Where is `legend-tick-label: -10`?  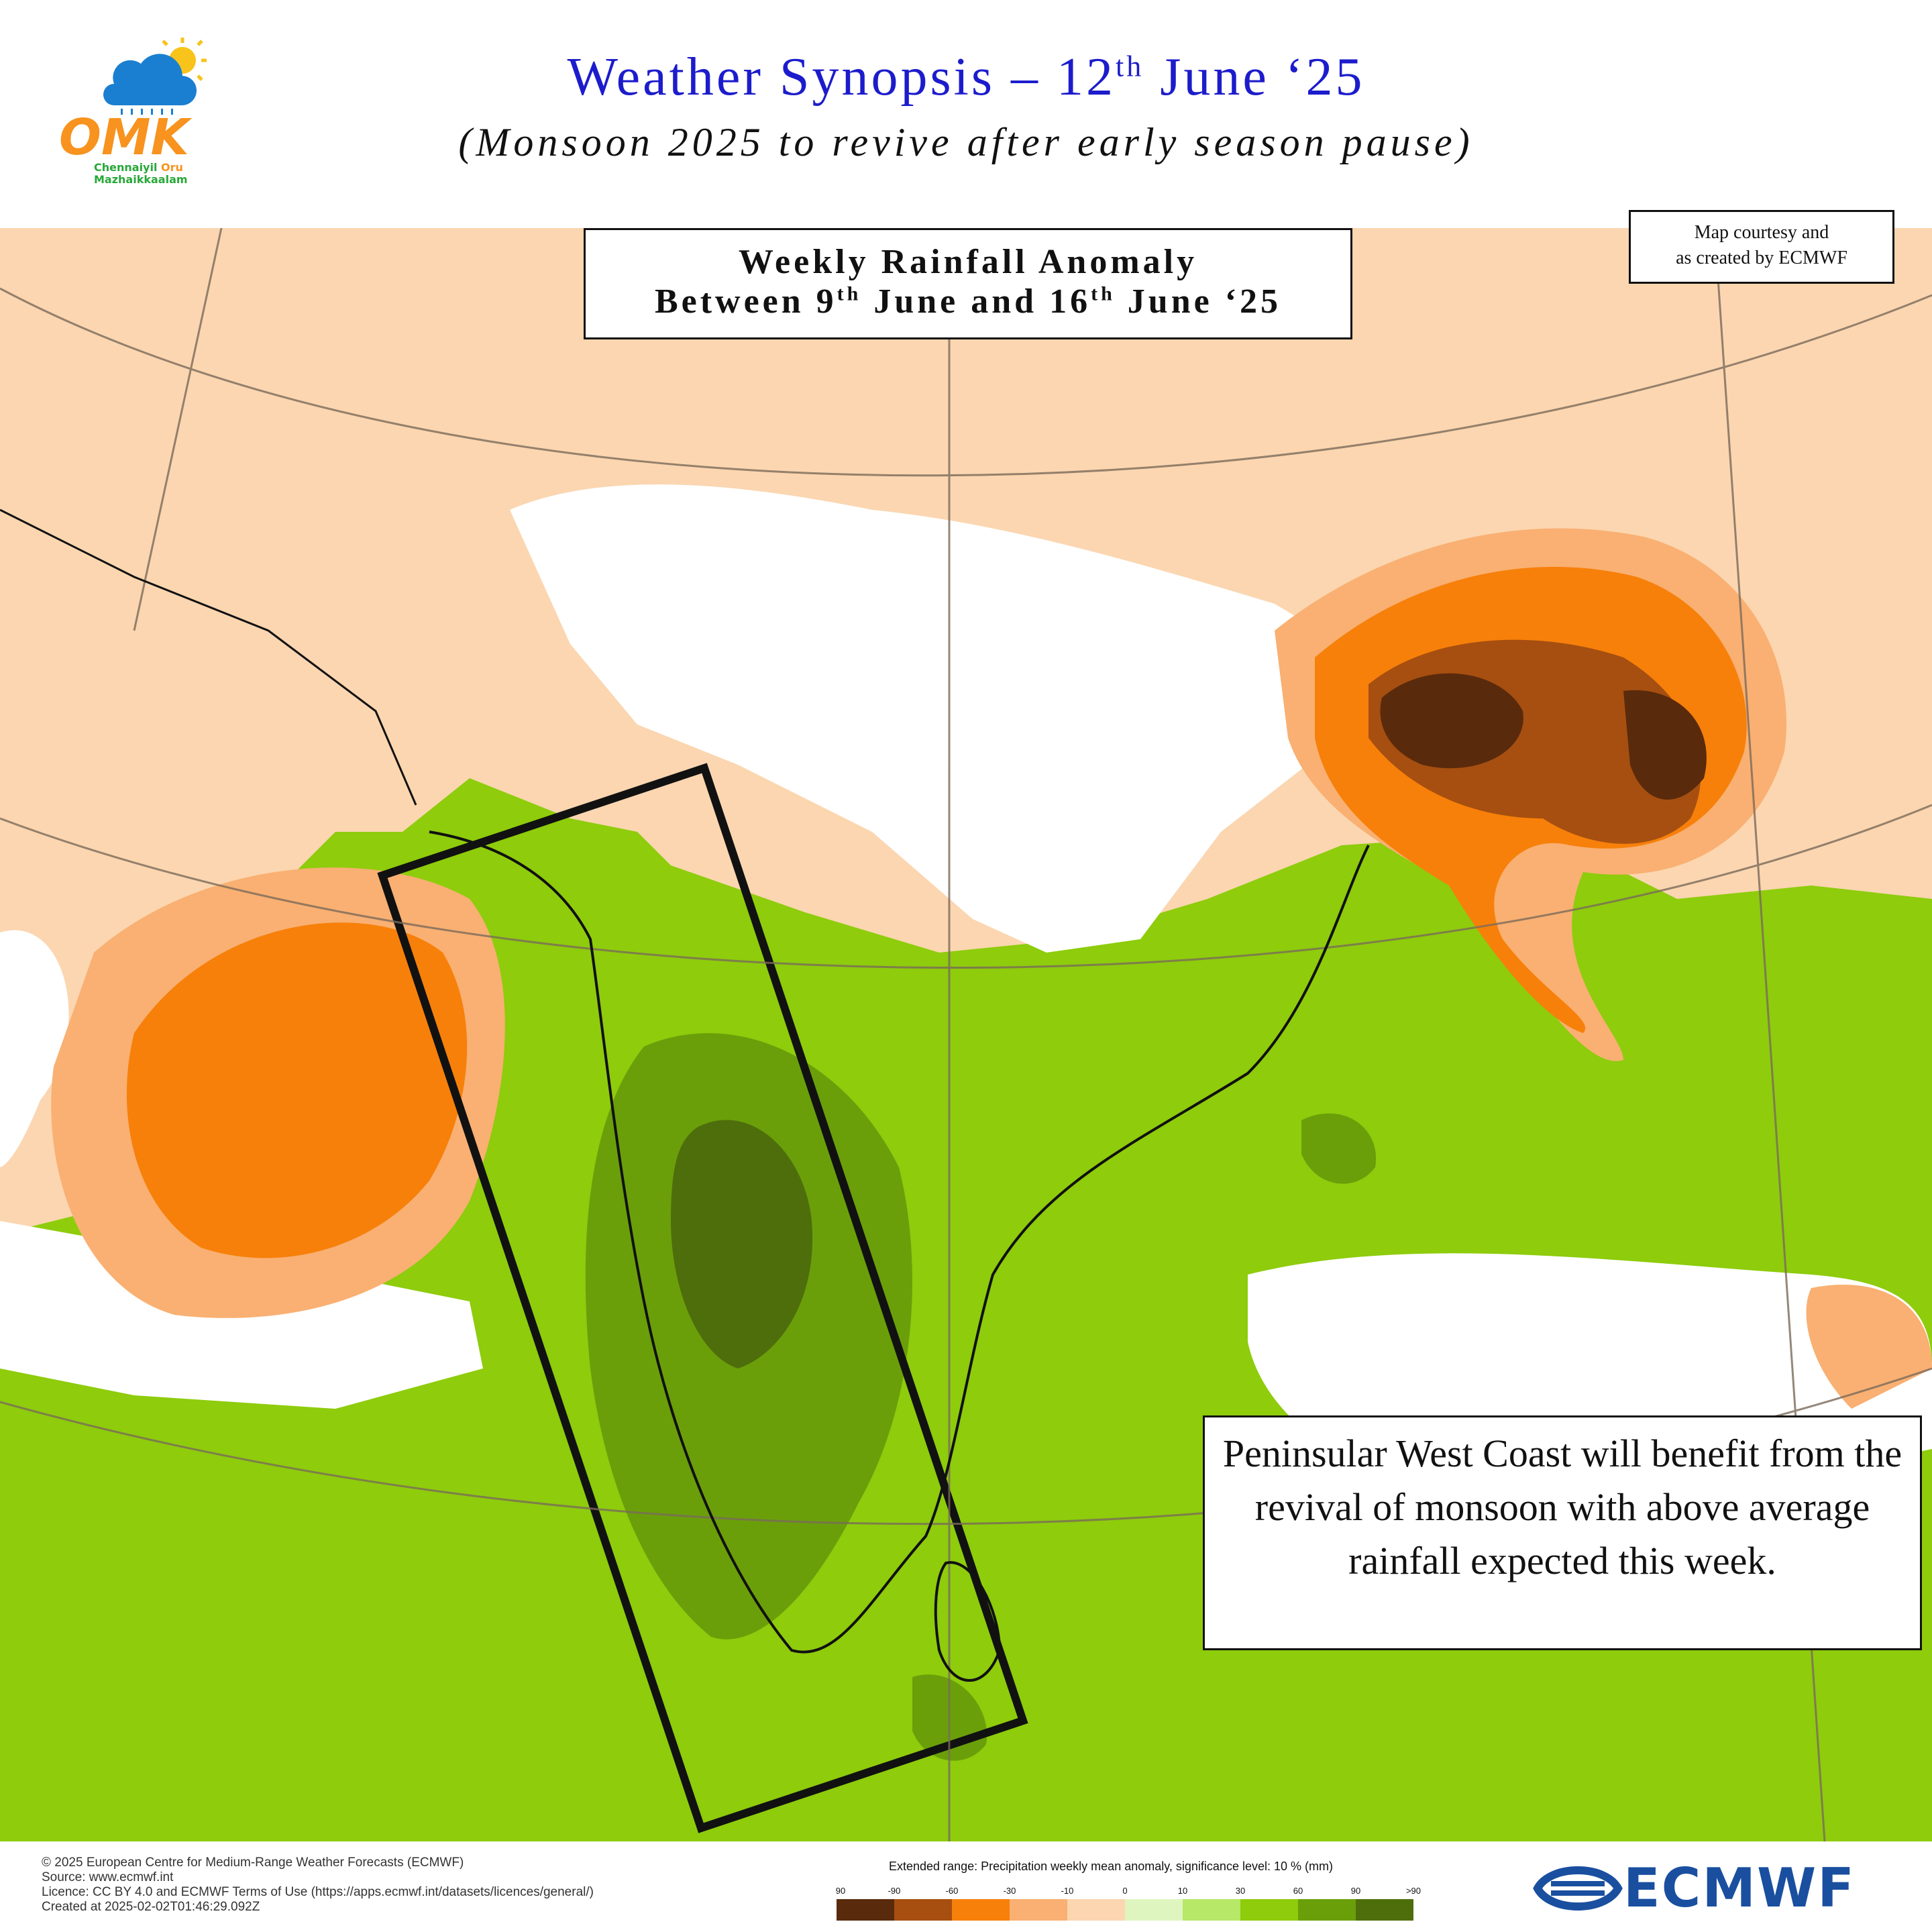
legend-tick-label: -10 is located at coordinates (1067, 1891).